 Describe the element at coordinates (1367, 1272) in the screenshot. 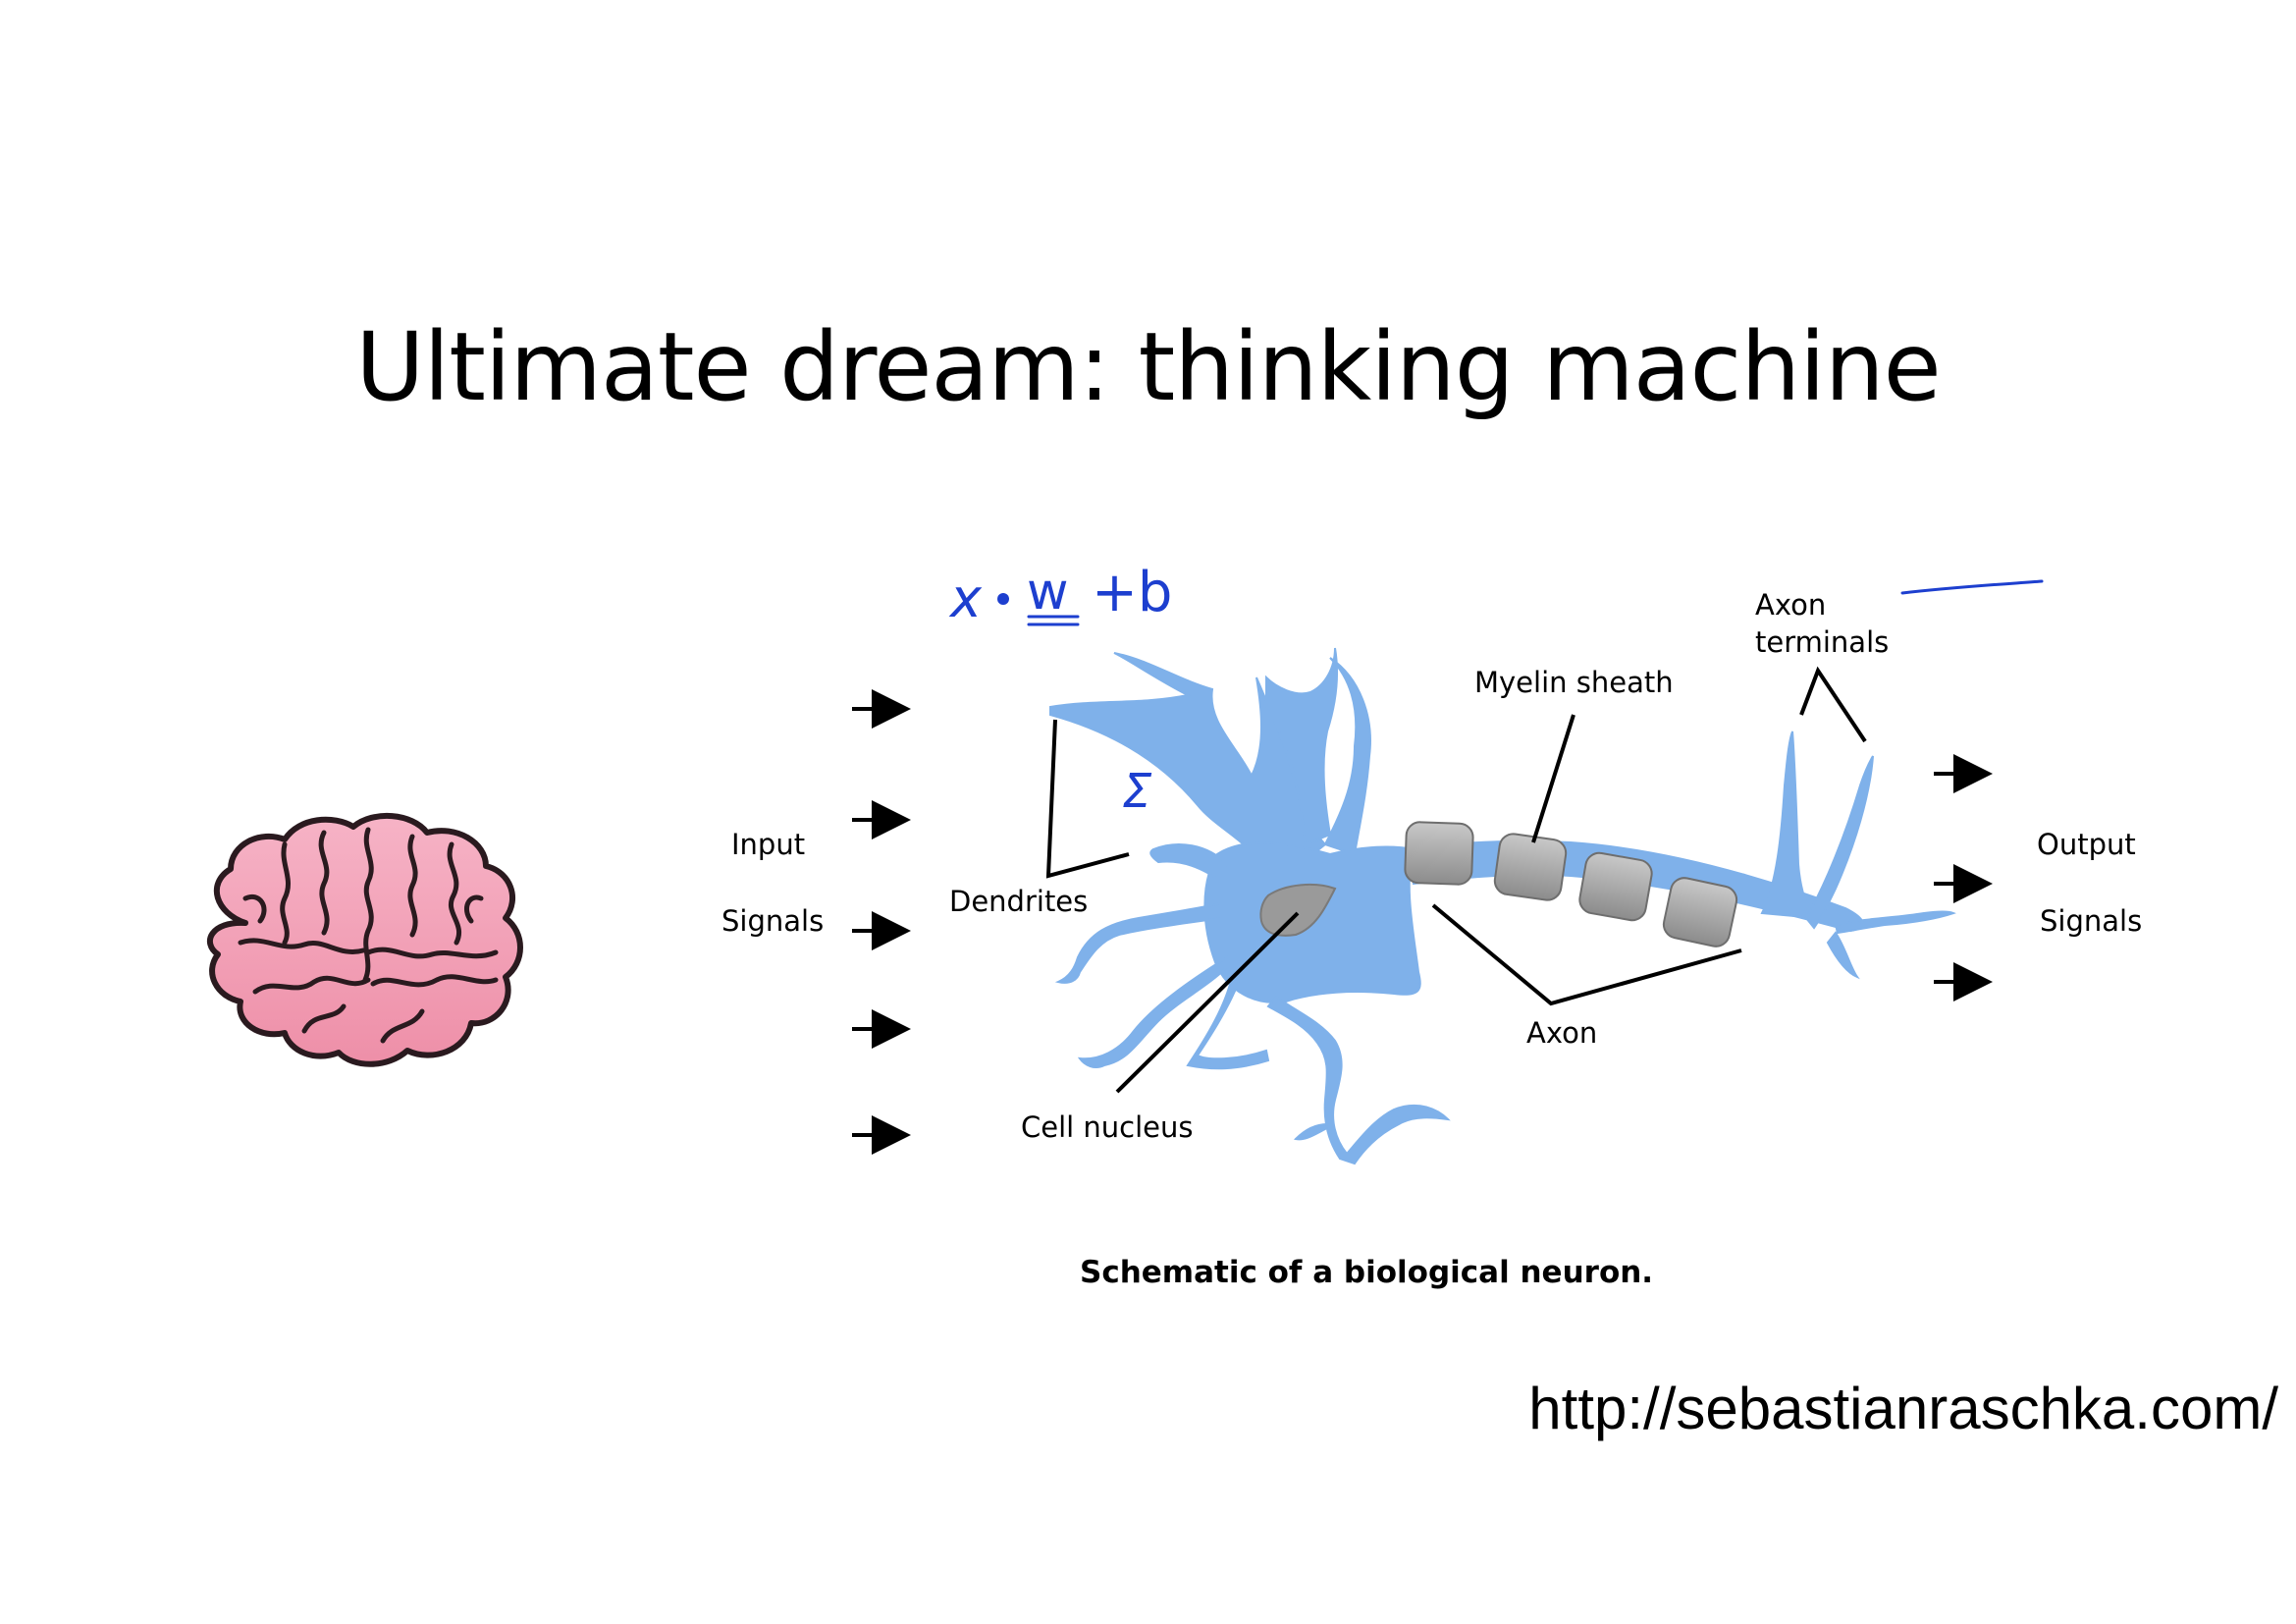

I see `figure-caption: Schematic of a biological neuron.` at that location.